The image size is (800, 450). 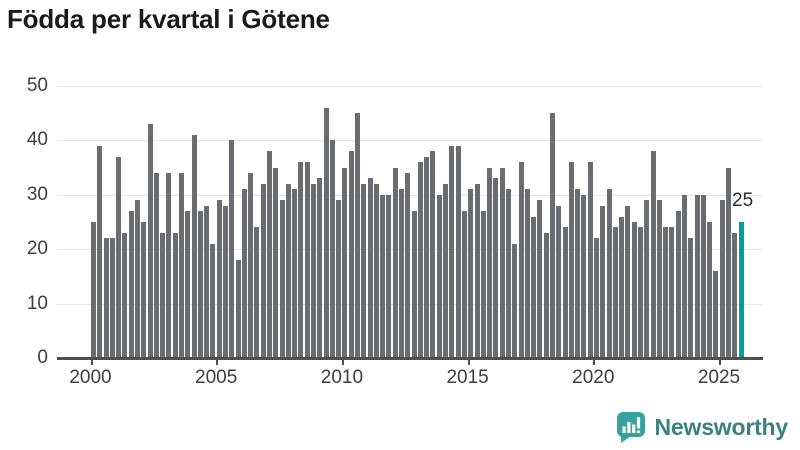 What do you see at coordinates (653, 254) in the screenshot?
I see `bar-2022-q2` at bounding box center [653, 254].